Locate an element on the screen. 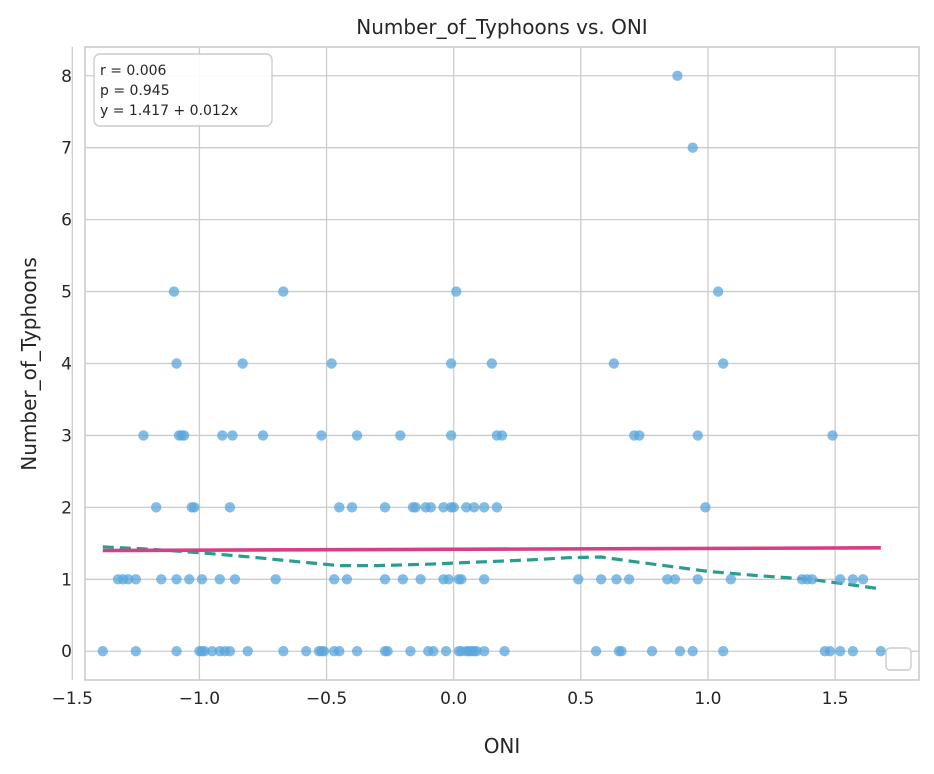  x-tick-label: −1.0 is located at coordinates (199, 699).